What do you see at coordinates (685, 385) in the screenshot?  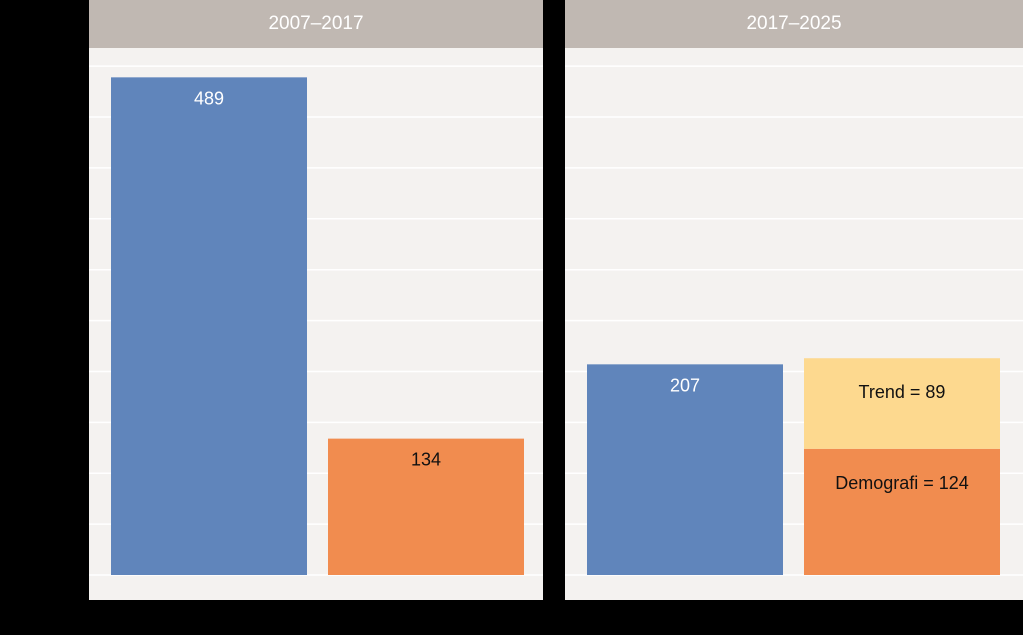 I see `data-label: 207` at bounding box center [685, 385].